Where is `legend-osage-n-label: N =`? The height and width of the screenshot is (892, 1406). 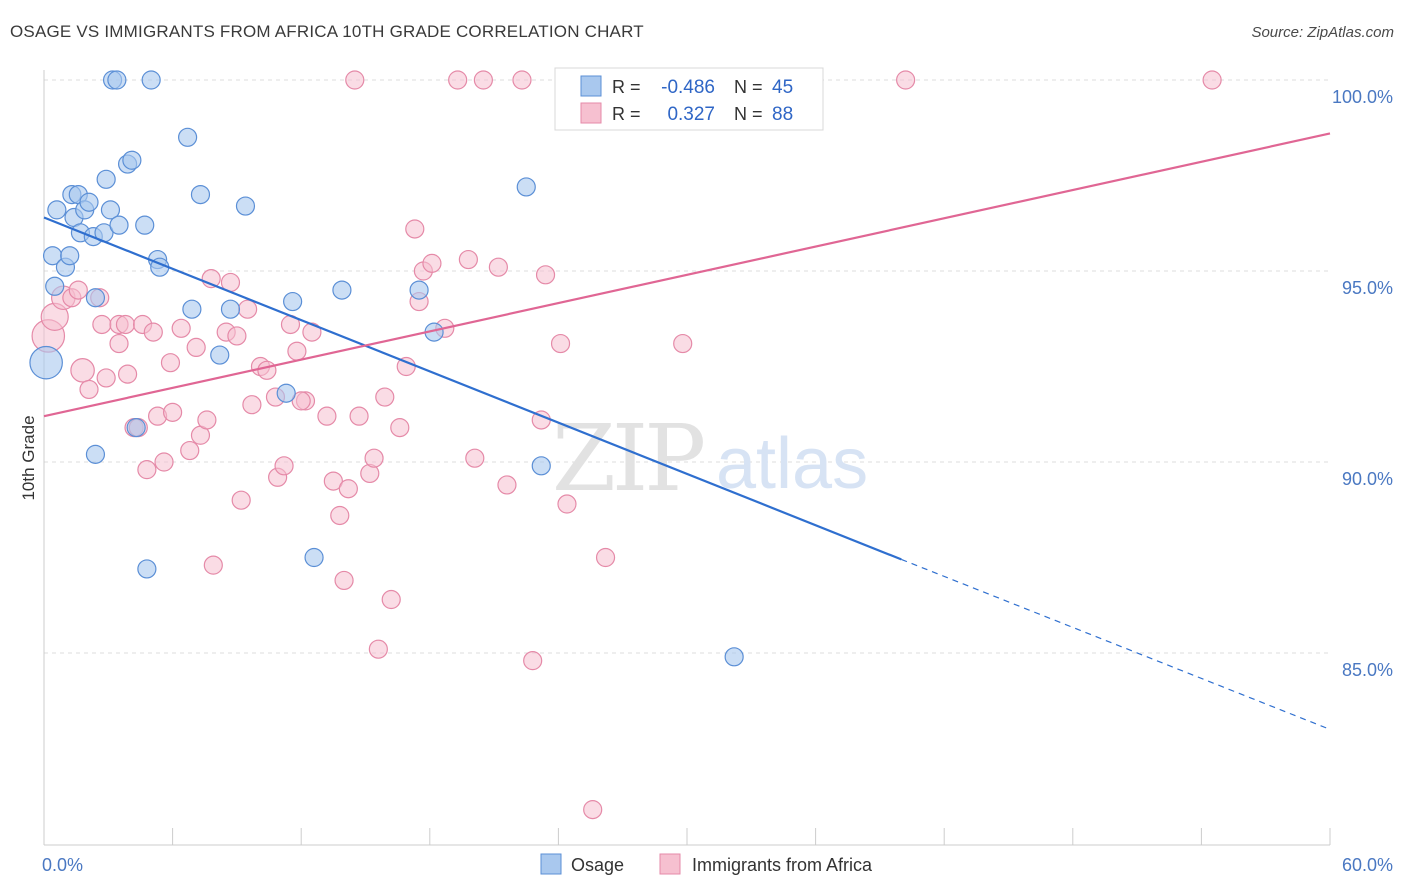
legend-osage-n-label: N = is located at coordinates (748, 87).